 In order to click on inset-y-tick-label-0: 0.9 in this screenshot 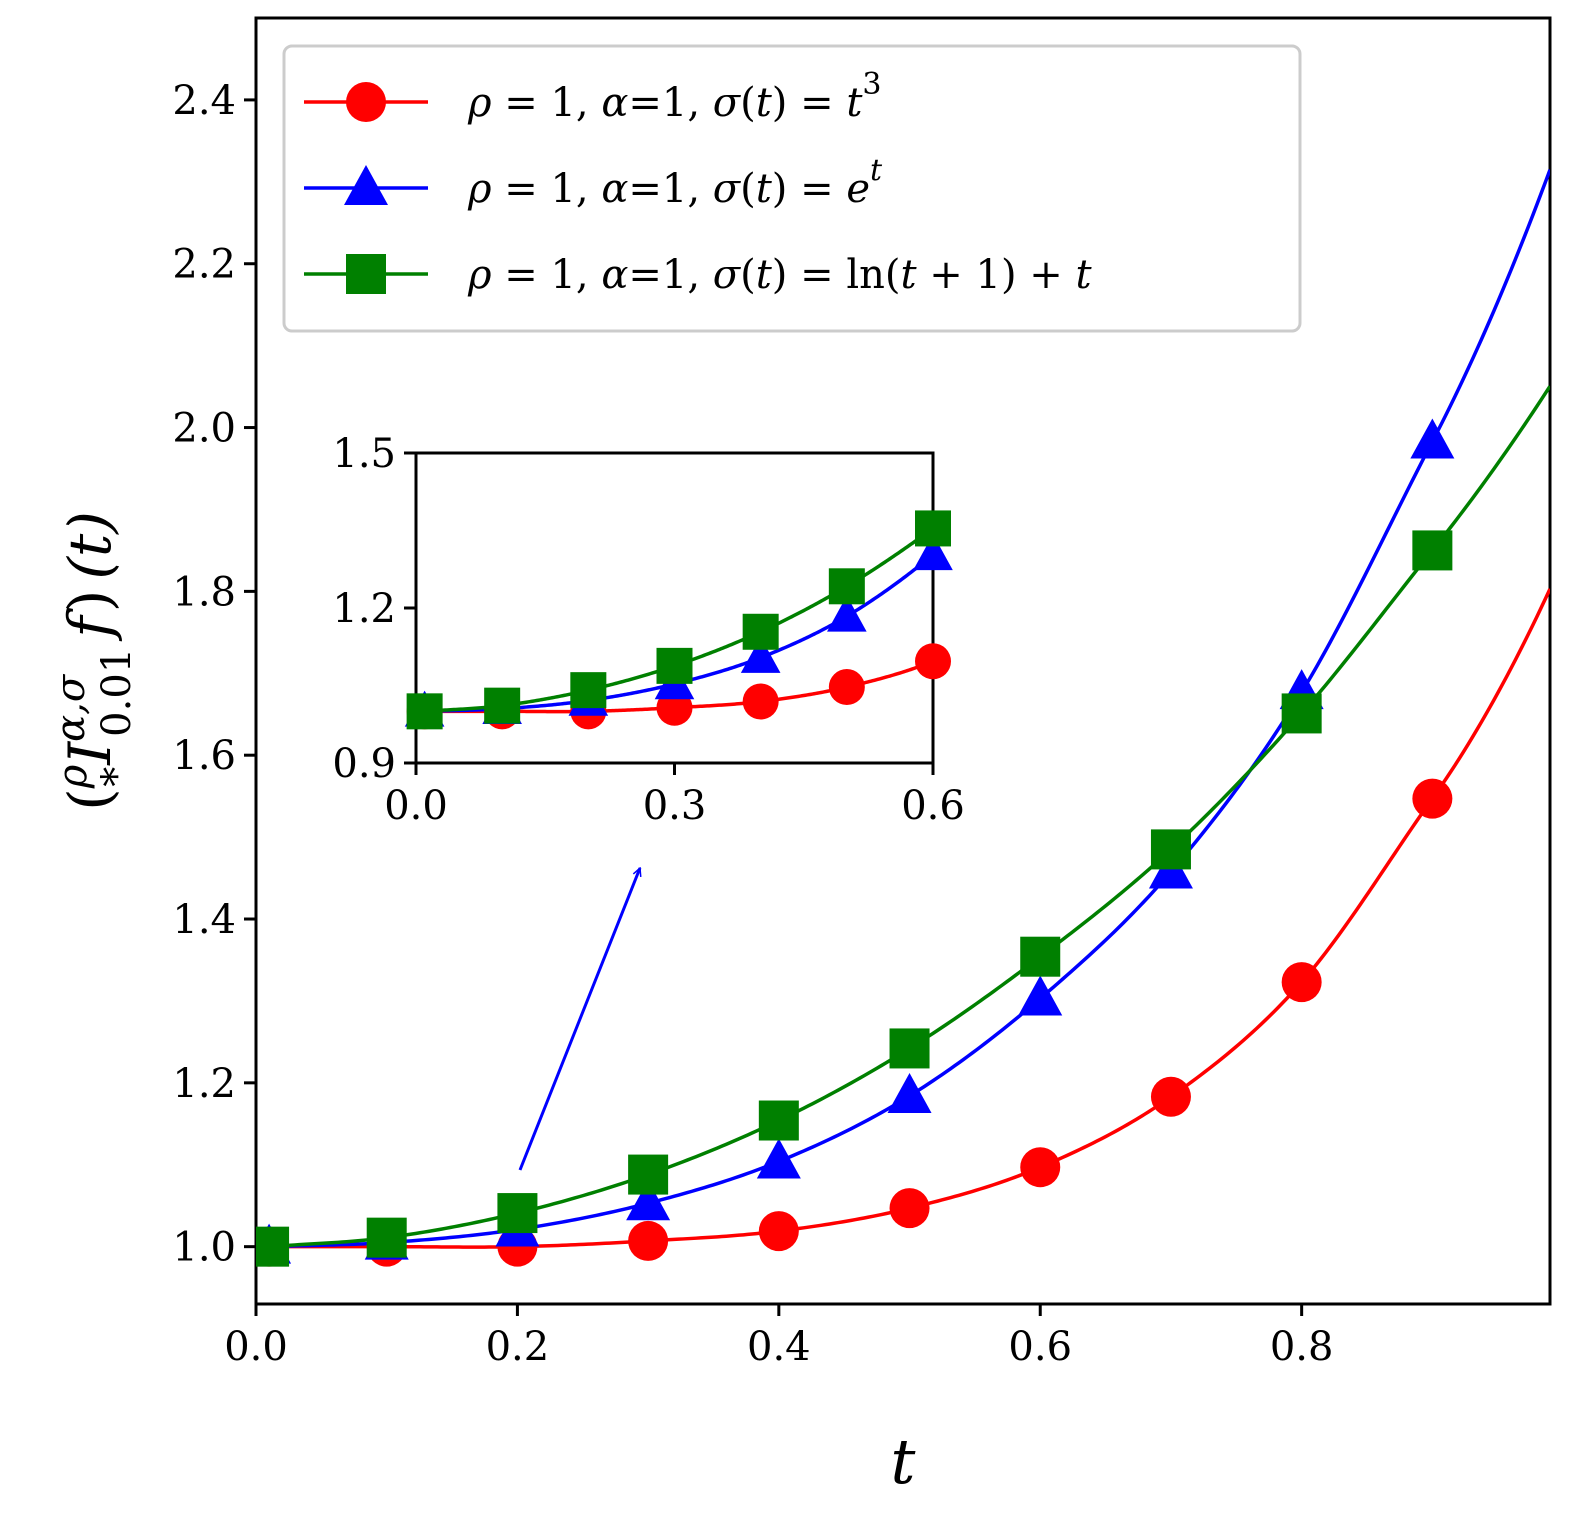, I will do `click(364, 764)`.